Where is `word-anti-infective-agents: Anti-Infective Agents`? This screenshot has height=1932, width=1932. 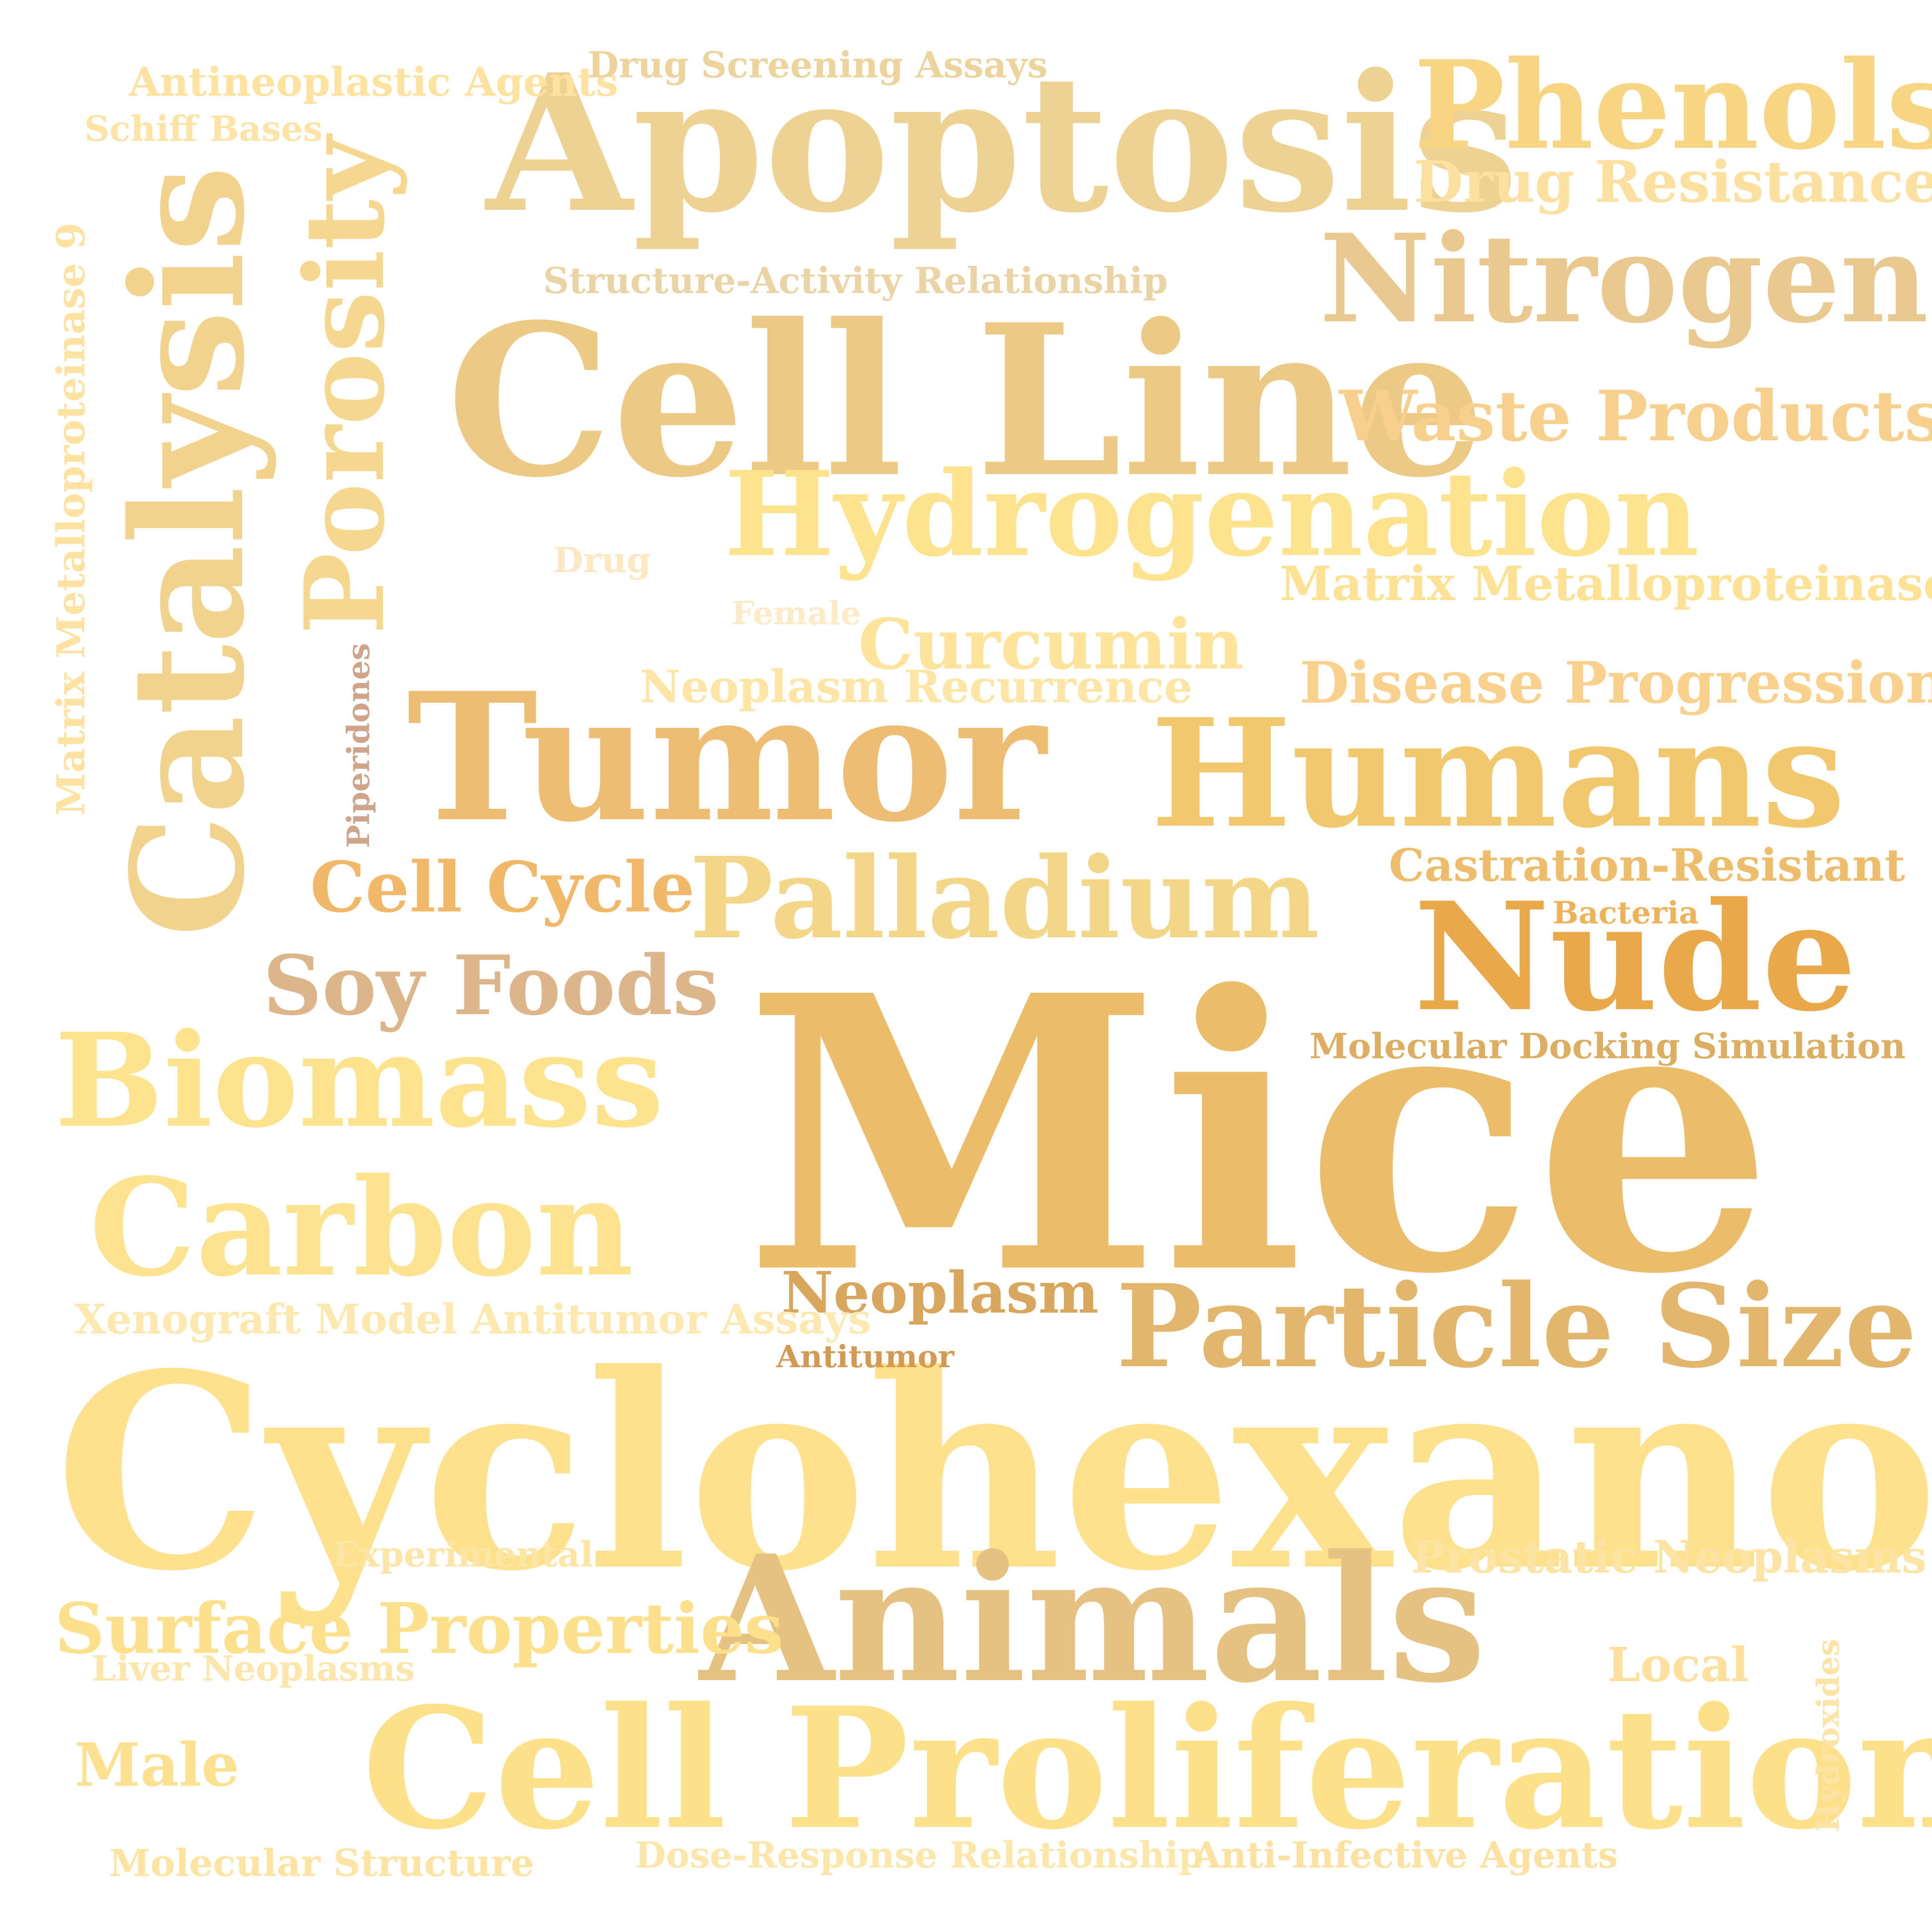 word-anti-infective-agents: Anti-Infective Agents is located at coordinates (1405, 1855).